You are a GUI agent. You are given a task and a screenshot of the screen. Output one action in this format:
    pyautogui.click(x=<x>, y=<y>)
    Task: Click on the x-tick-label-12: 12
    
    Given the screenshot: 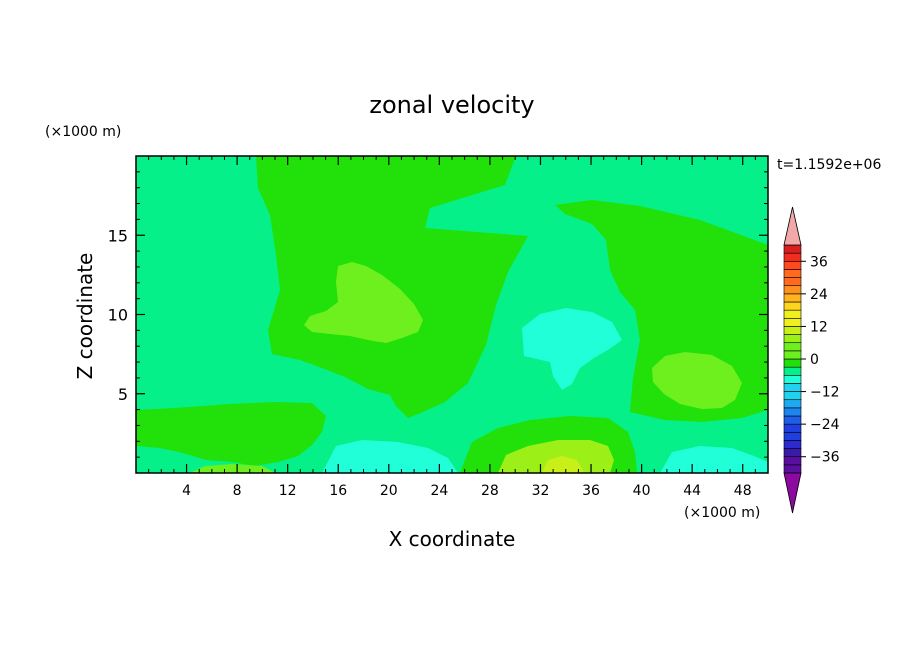 What is the action you would take?
    pyautogui.click(x=288, y=491)
    